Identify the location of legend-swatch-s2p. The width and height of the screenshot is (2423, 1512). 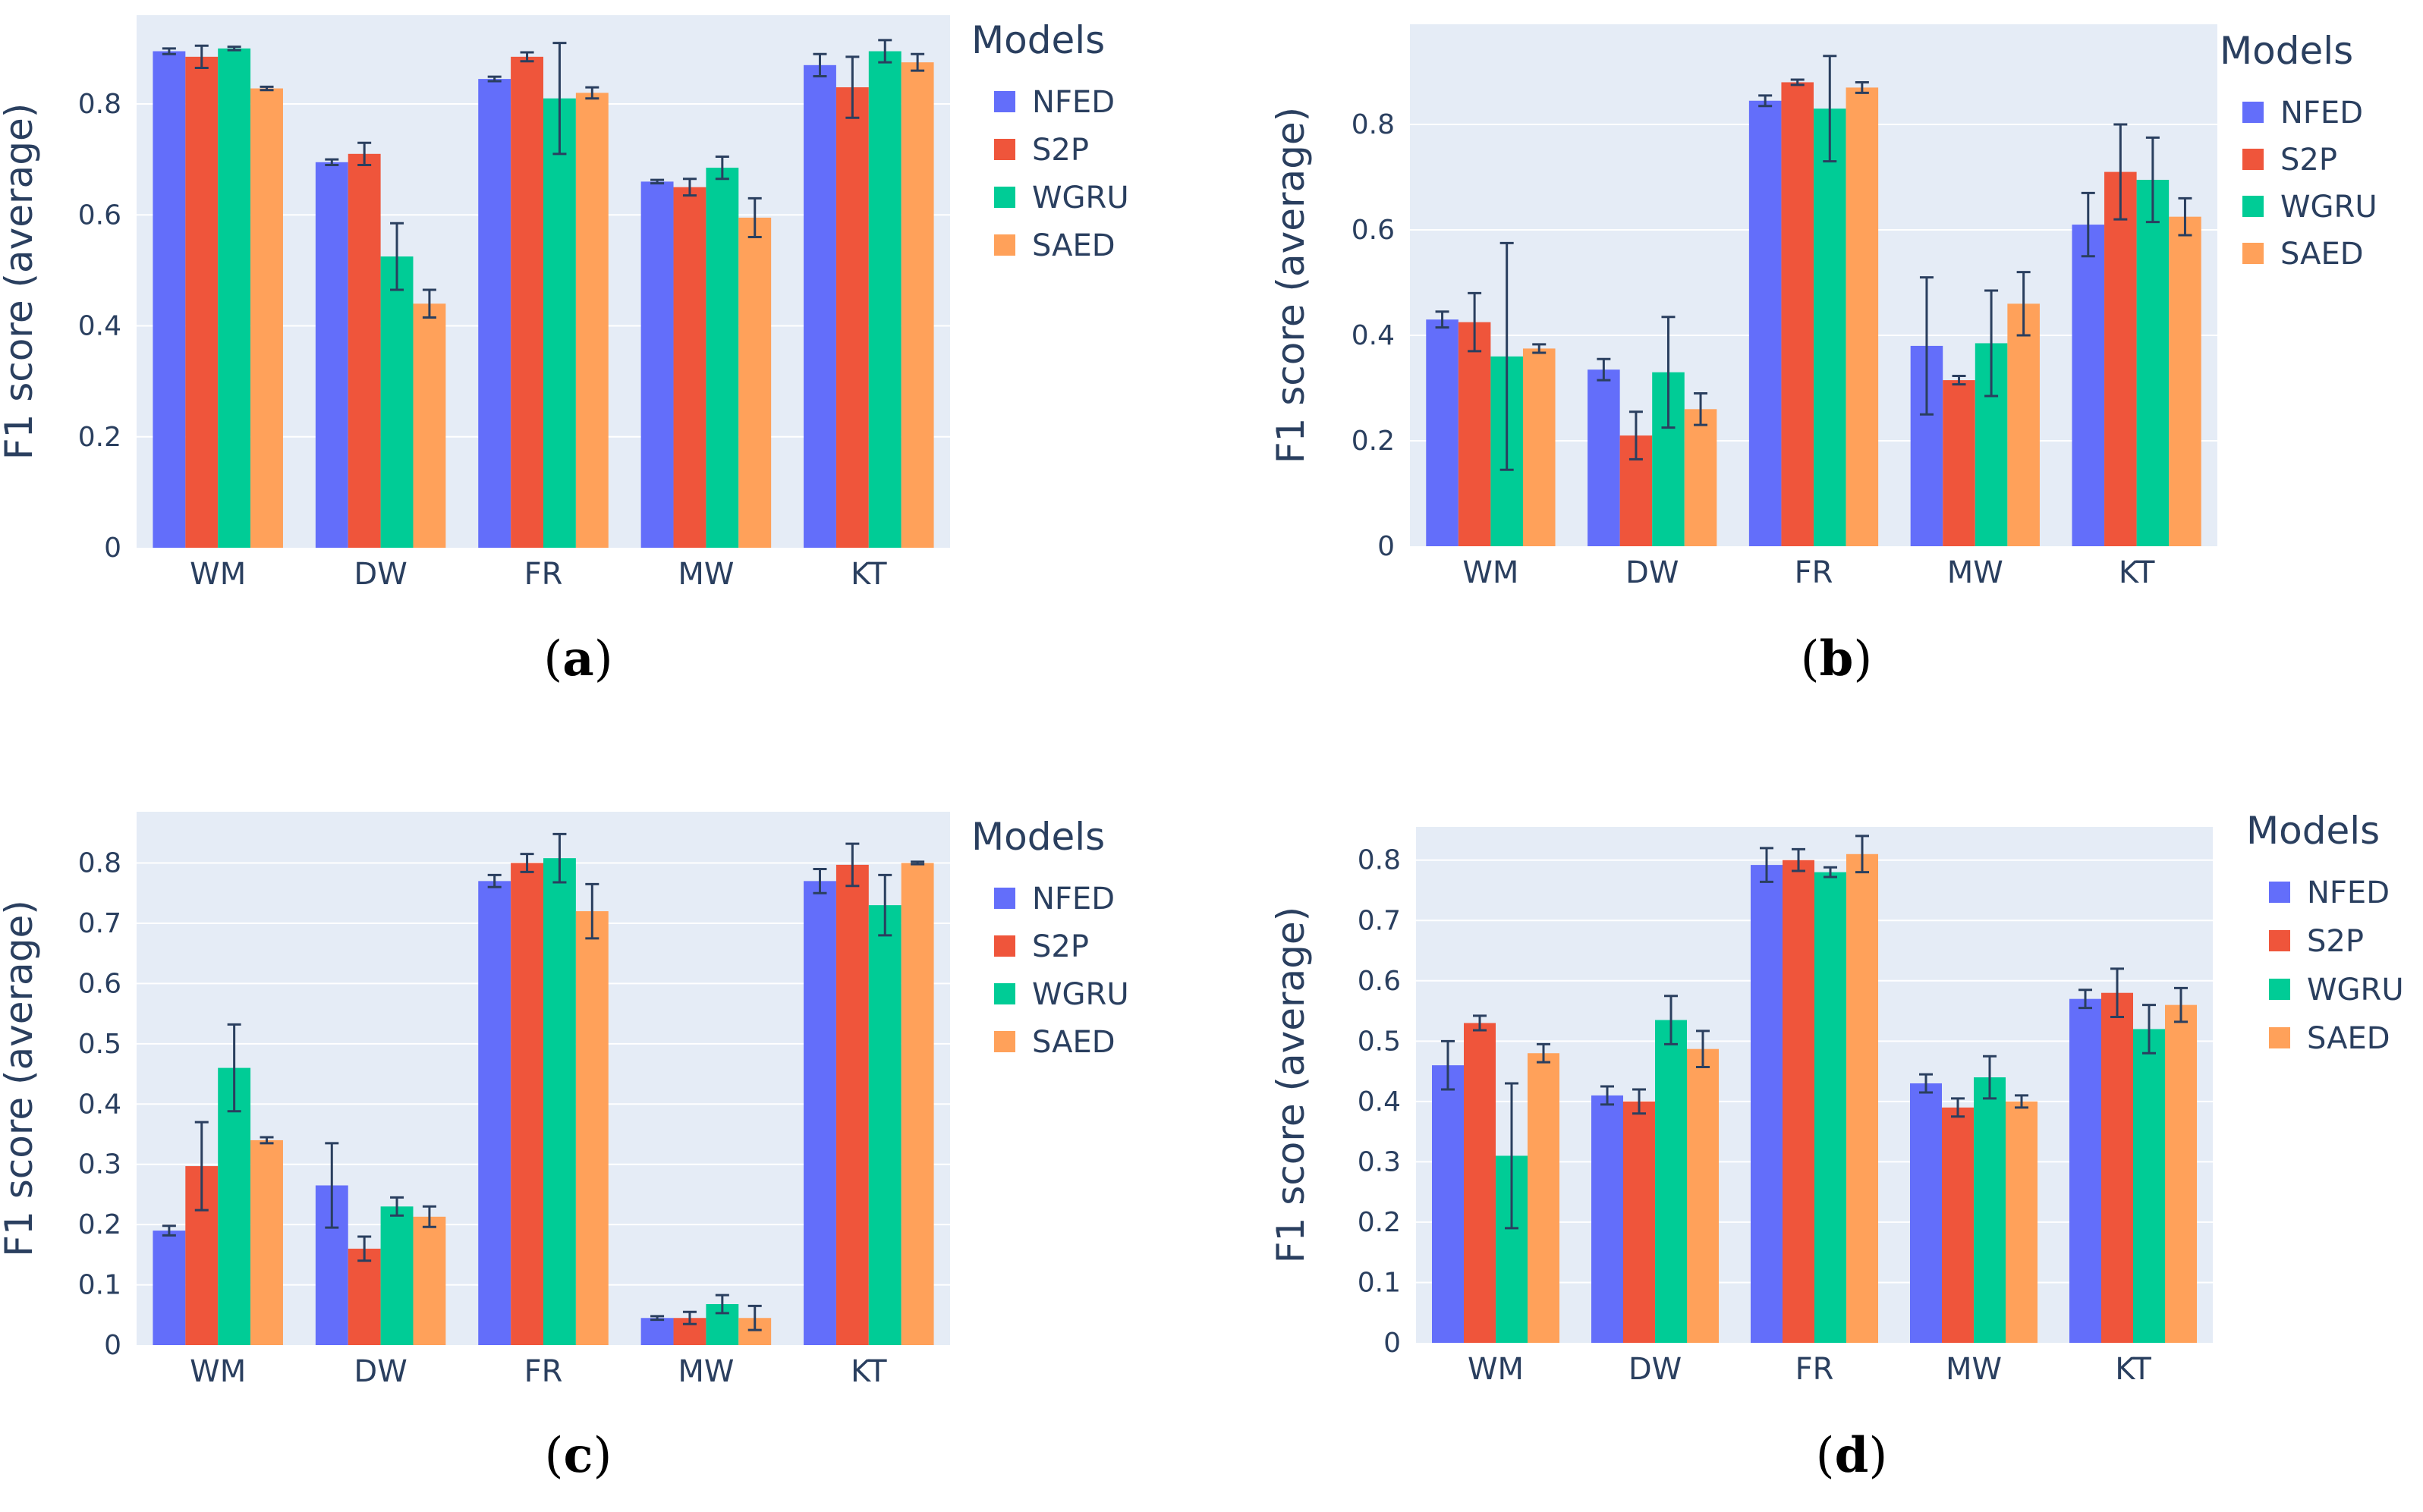
(1004, 149).